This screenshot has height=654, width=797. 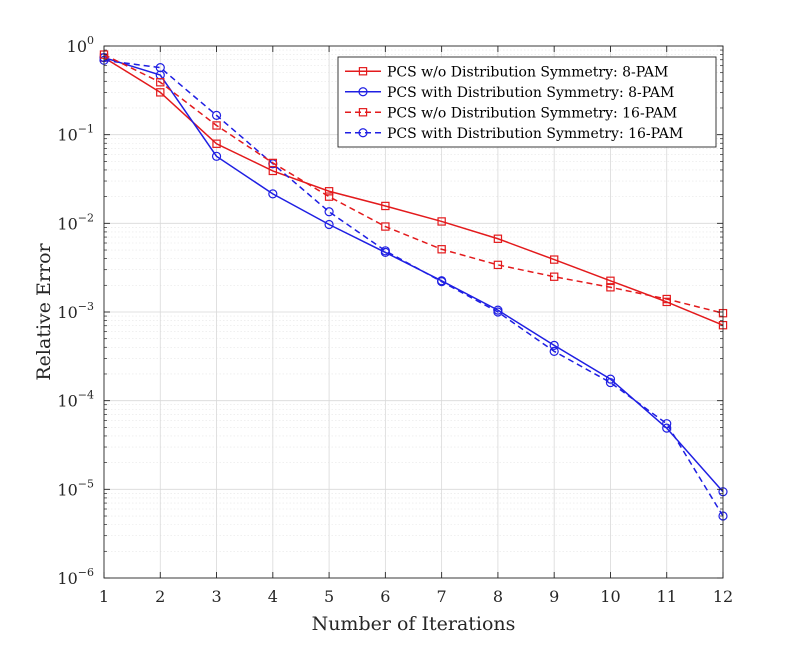 What do you see at coordinates (329, 596) in the screenshot?
I see `x-tick-label: 5` at bounding box center [329, 596].